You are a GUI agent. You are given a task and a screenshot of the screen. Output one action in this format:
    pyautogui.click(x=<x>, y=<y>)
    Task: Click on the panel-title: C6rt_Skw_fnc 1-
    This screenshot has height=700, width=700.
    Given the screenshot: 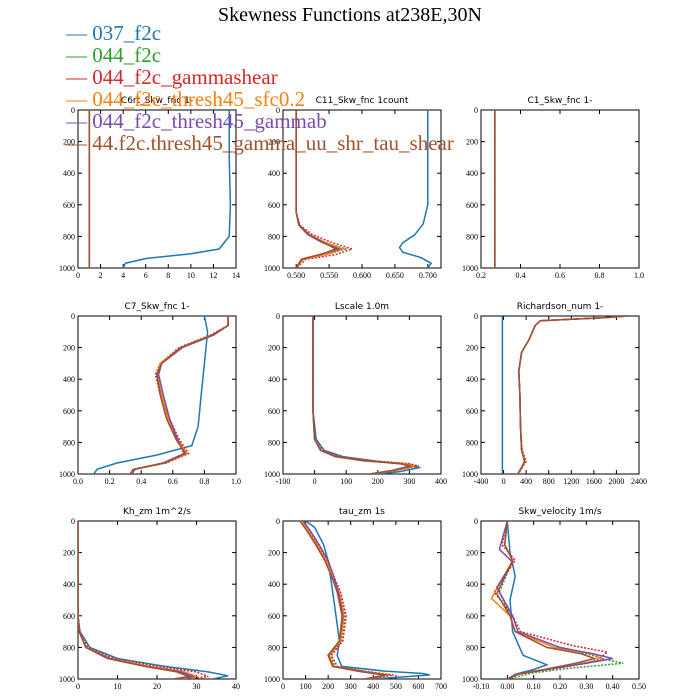 What is the action you would take?
    pyautogui.click(x=157, y=101)
    